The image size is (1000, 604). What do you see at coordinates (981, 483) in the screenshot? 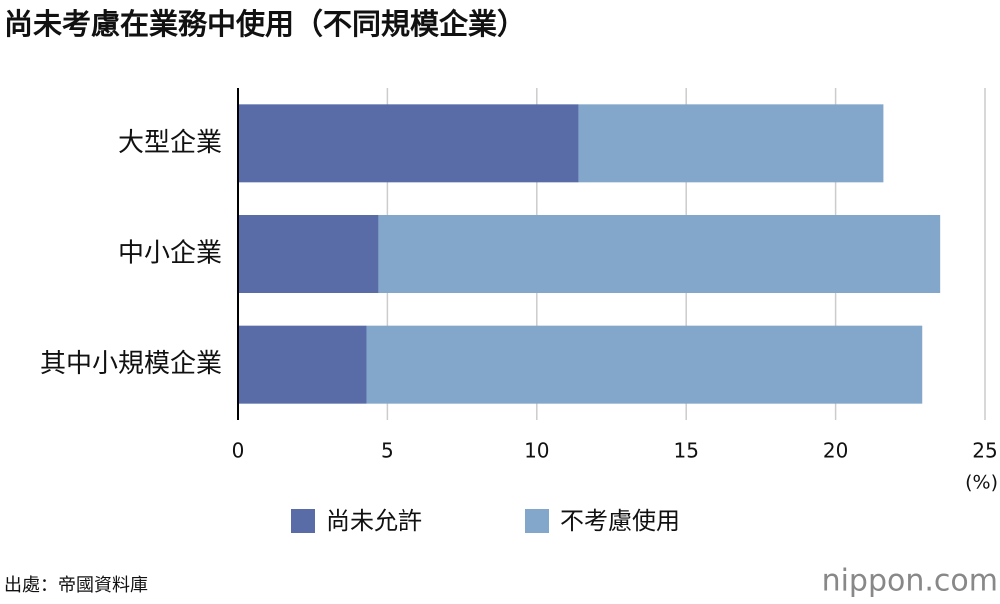
I see `x-unit: (%)` at bounding box center [981, 483].